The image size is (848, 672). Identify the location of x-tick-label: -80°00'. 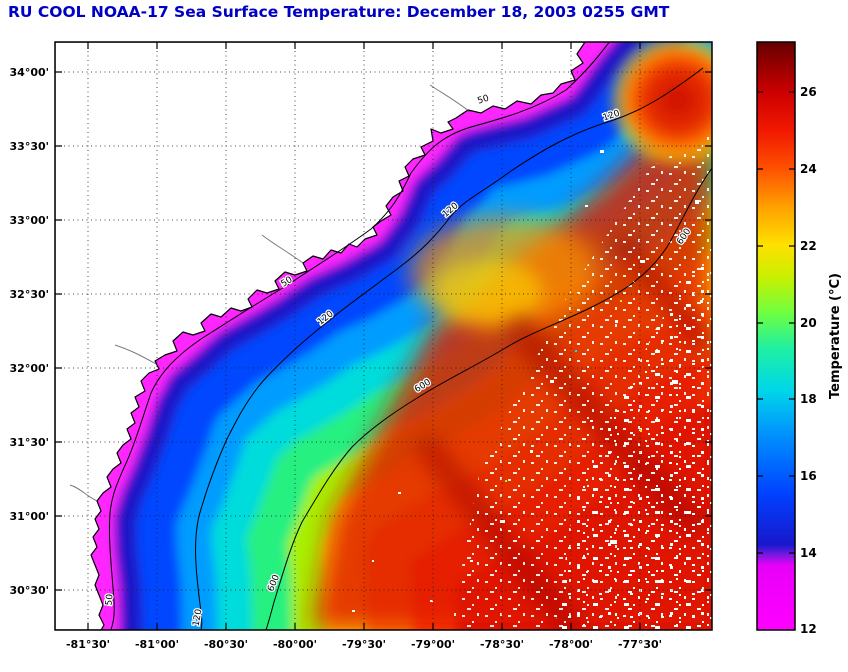
(295, 644).